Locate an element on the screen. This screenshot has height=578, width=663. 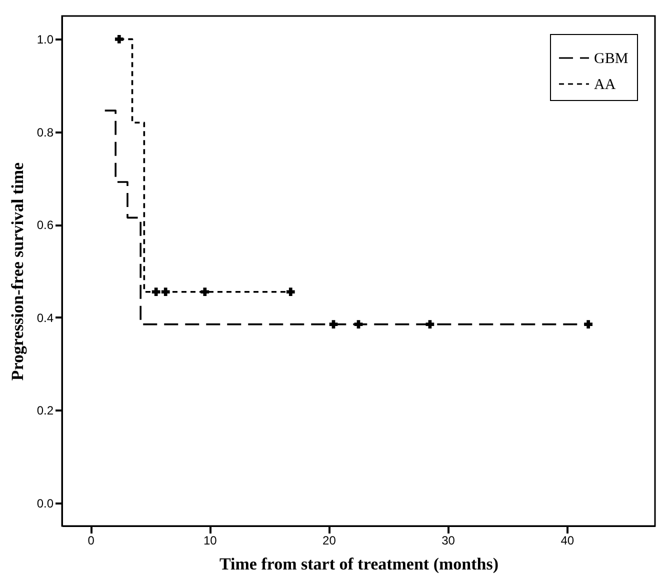
y-tick-label: 0.0 is located at coordinates (45, 503).